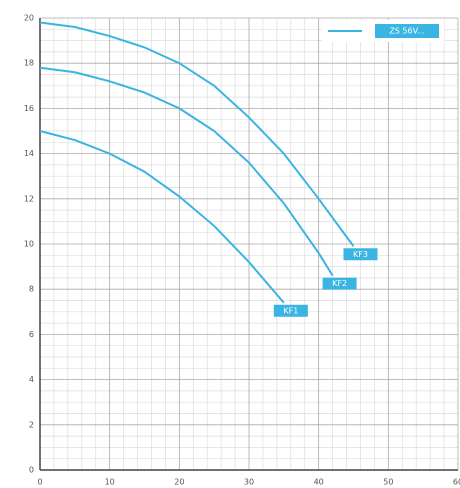 This screenshot has width=460, height=488. I want to click on legend-box, so click(407, 31).